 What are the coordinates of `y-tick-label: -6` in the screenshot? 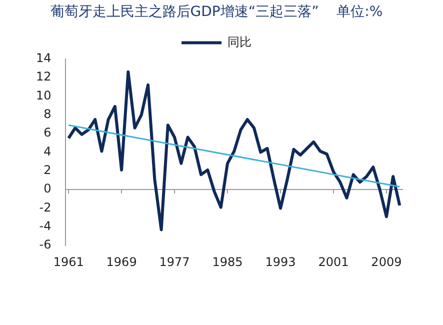 It's located at (45, 245).